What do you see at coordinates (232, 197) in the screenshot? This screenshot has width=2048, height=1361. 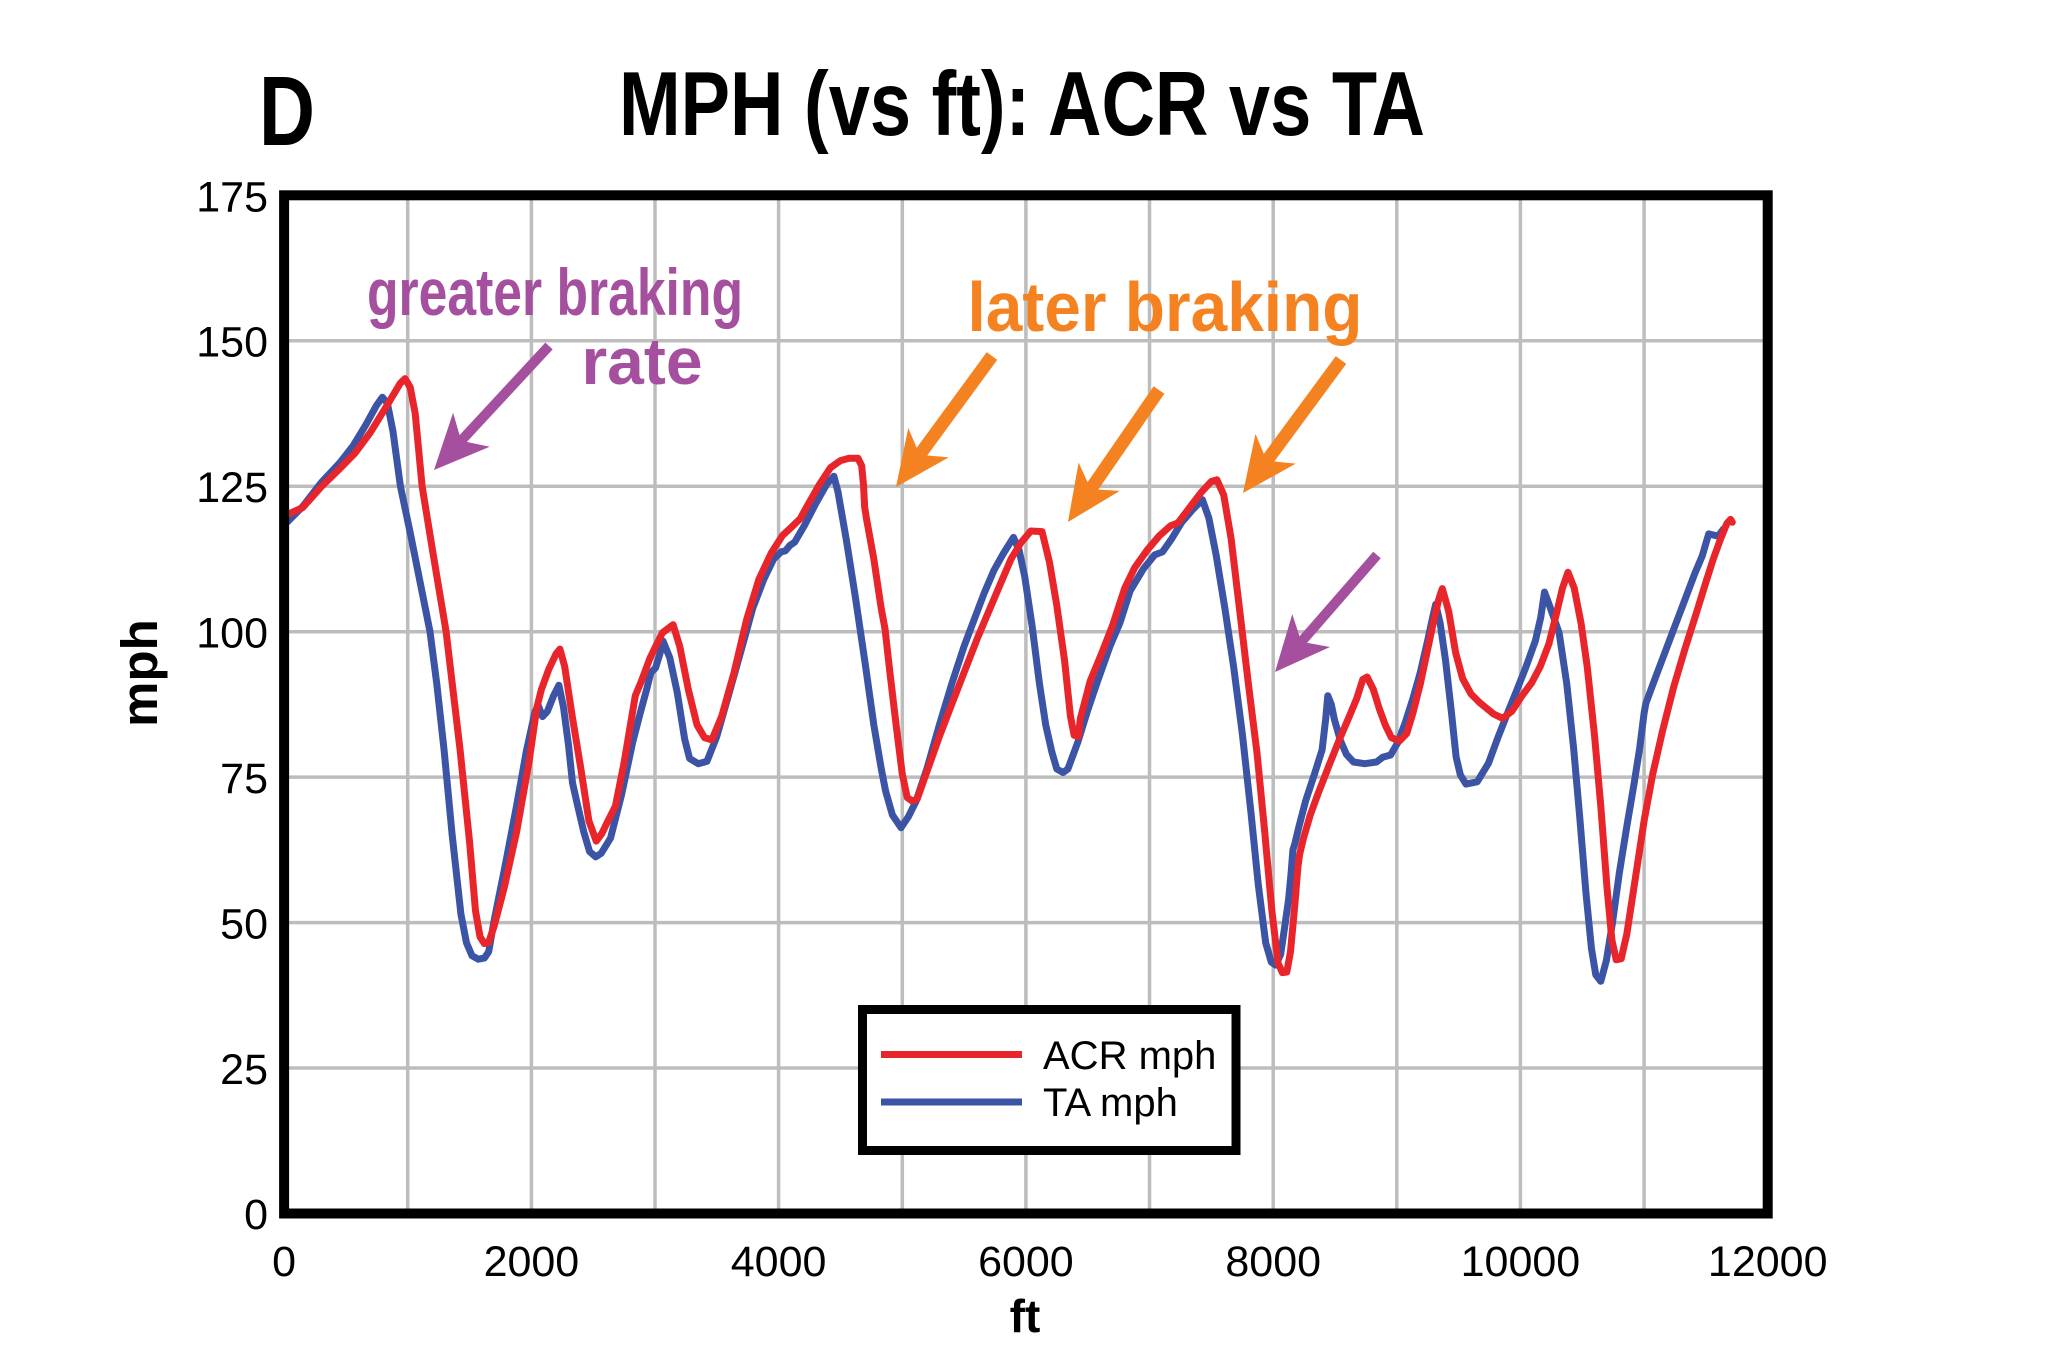 I see `svg-text: 175` at bounding box center [232, 197].